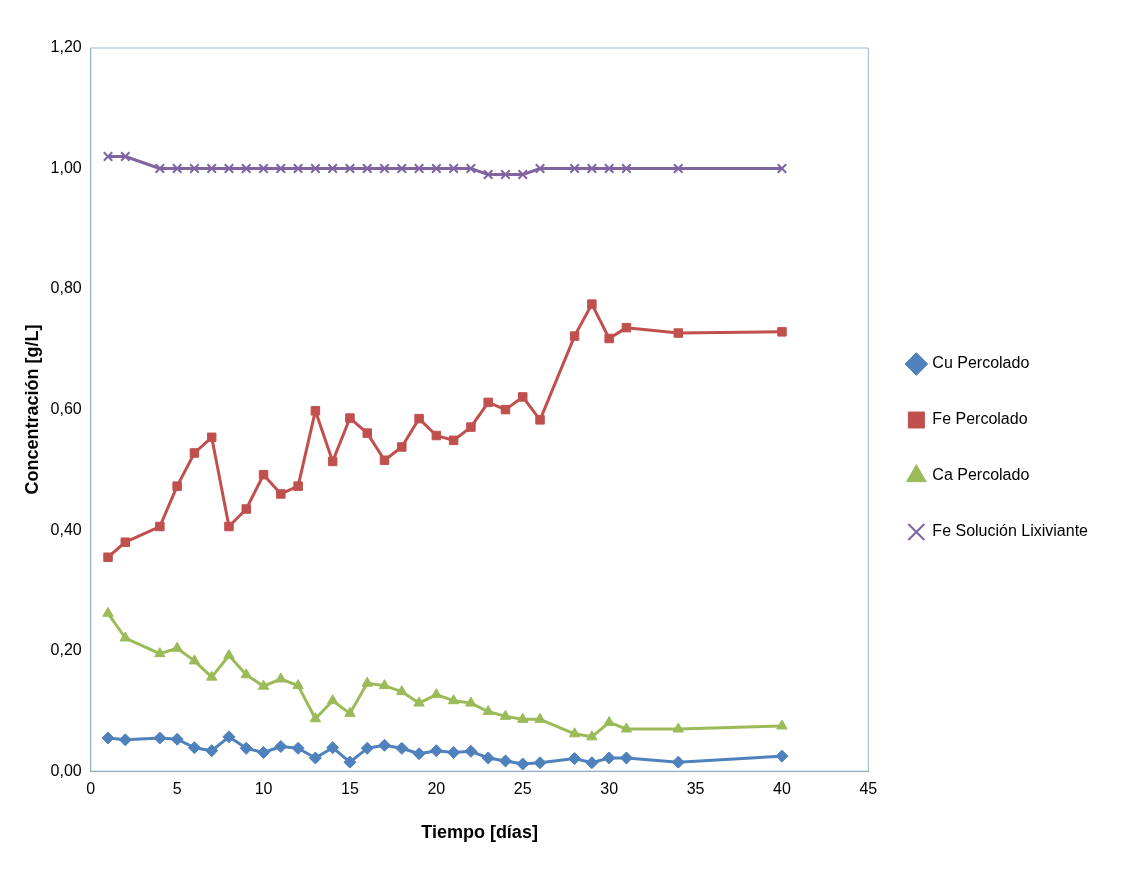  What do you see at coordinates (177, 789) in the screenshot?
I see `x-tick-label: 5` at bounding box center [177, 789].